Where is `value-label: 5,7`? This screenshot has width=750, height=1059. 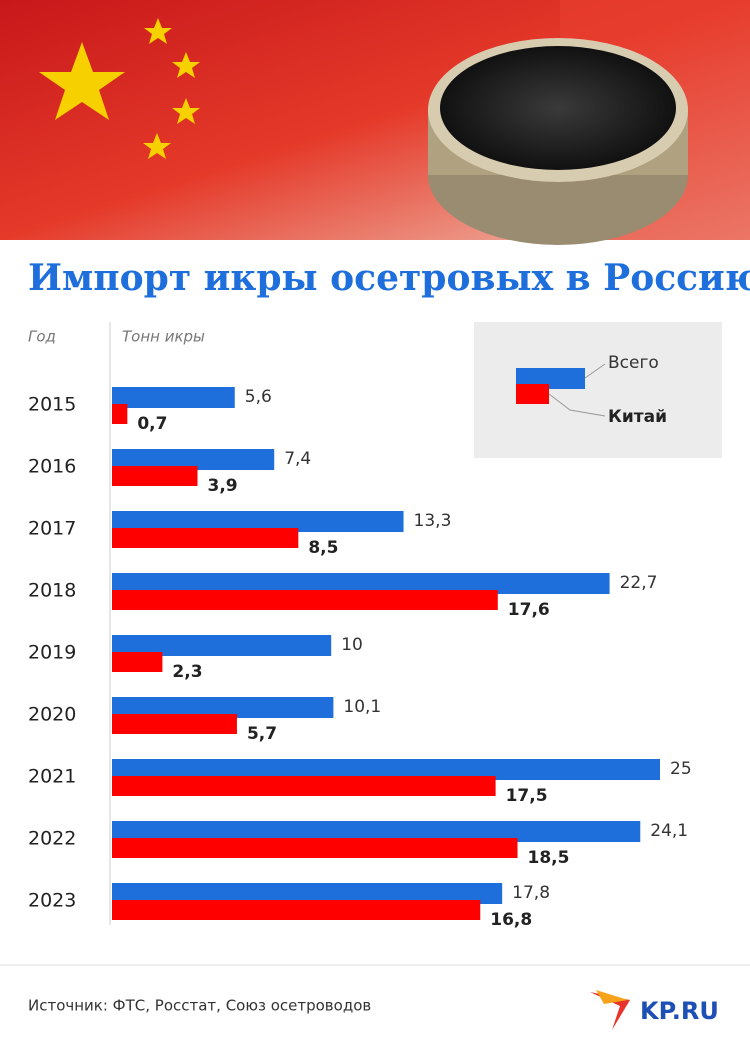 value-label: 5,7 is located at coordinates (262, 734).